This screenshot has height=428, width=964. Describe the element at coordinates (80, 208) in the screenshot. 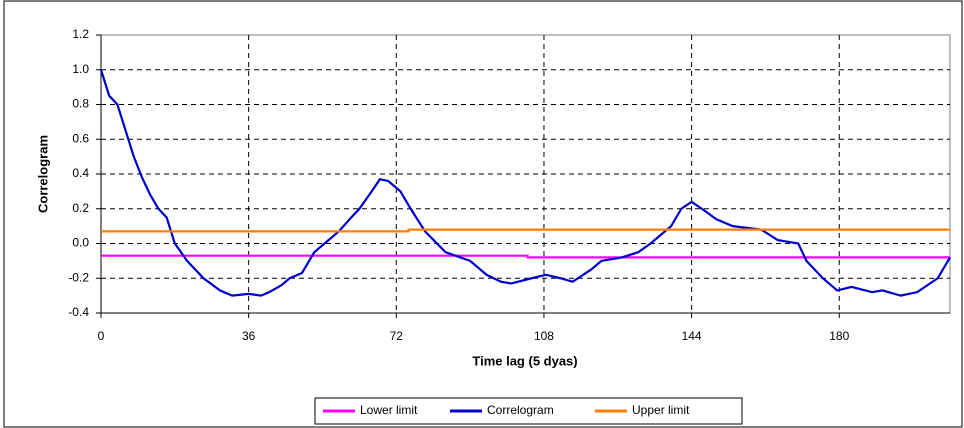

I see `y-tick-label: 0.2` at that location.